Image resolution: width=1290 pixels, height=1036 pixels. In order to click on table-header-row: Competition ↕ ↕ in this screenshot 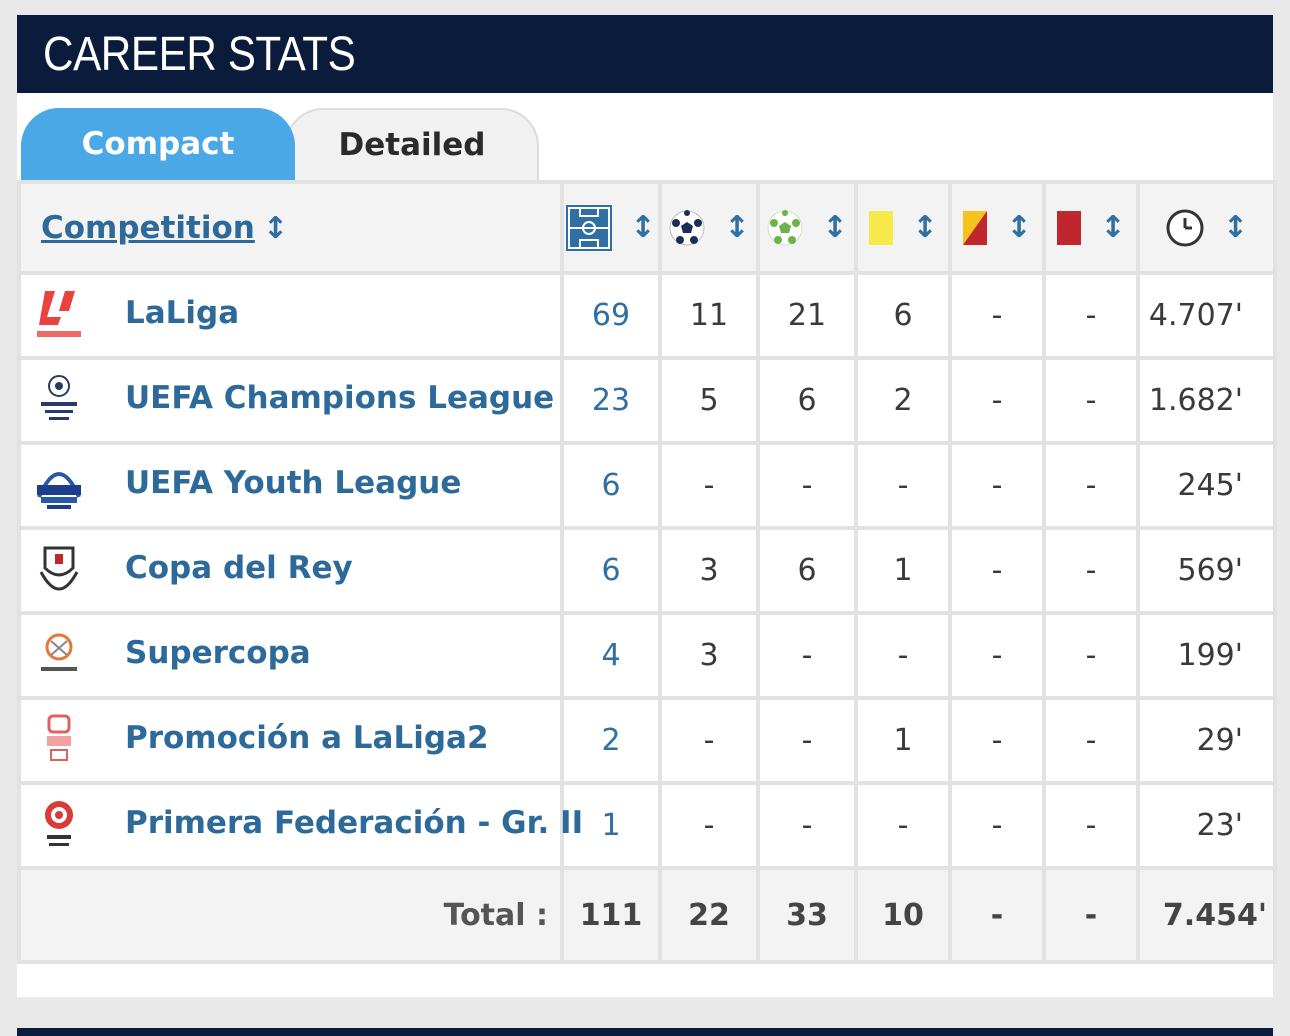, I will do `click(647, 227)`.